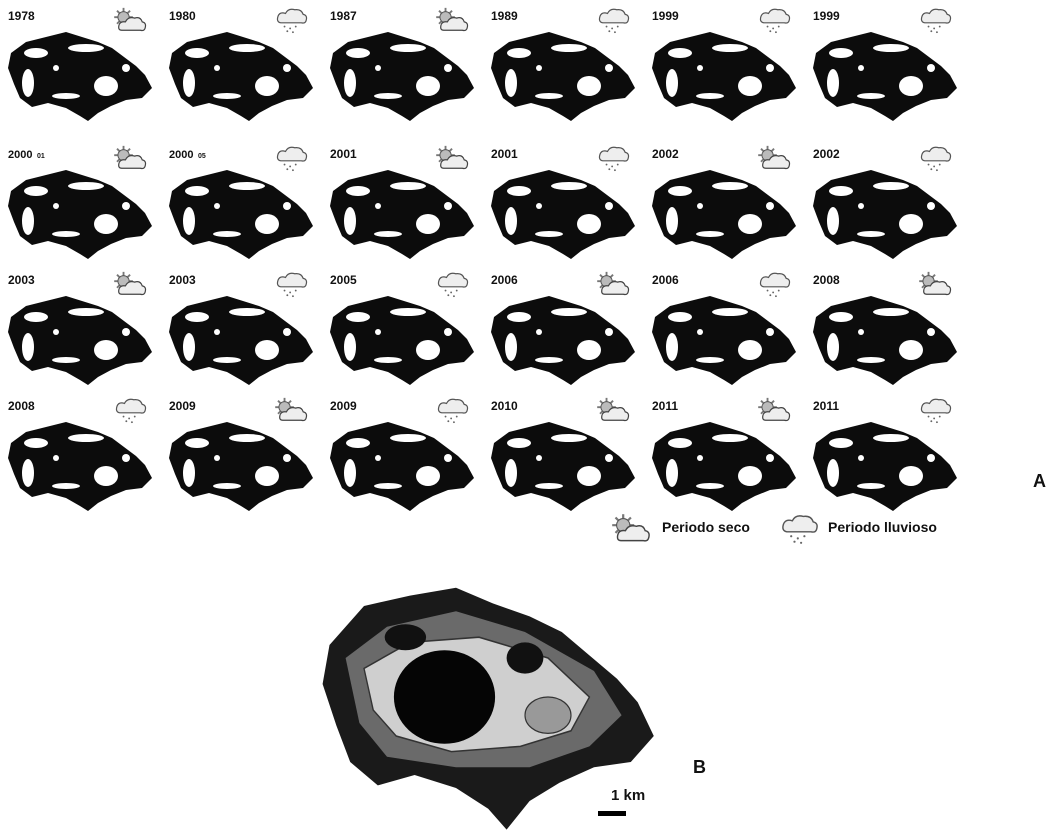  What do you see at coordinates (241, 453) in the screenshot?
I see `map-panel: 2009` at bounding box center [241, 453].